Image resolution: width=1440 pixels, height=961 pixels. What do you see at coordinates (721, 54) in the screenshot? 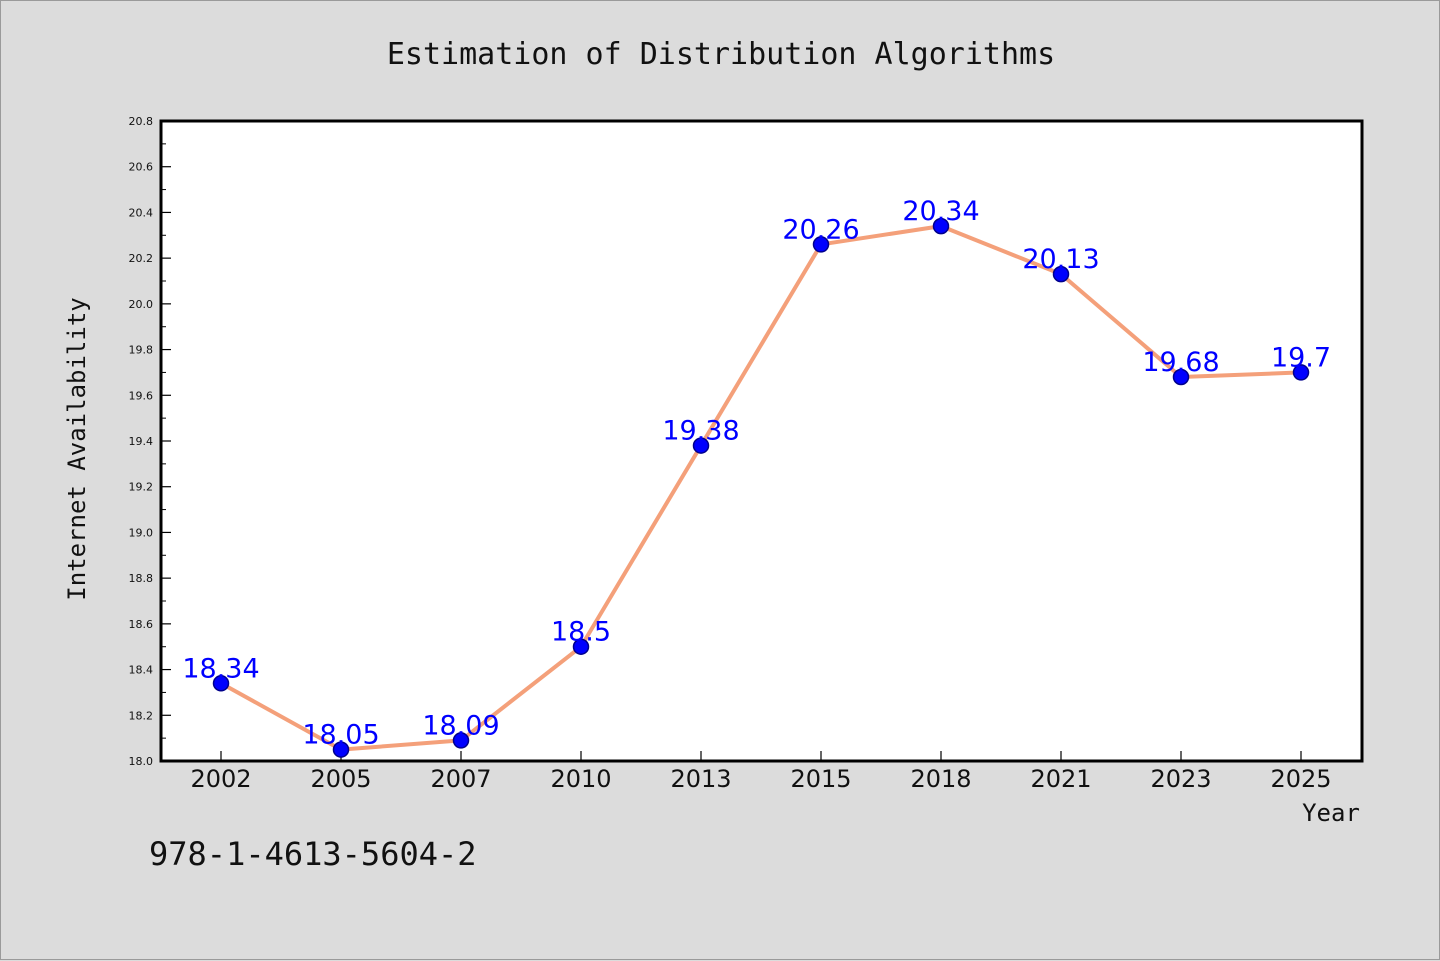
I see `chart-title: Estimation of Distribution Algorithms` at bounding box center [721, 54].